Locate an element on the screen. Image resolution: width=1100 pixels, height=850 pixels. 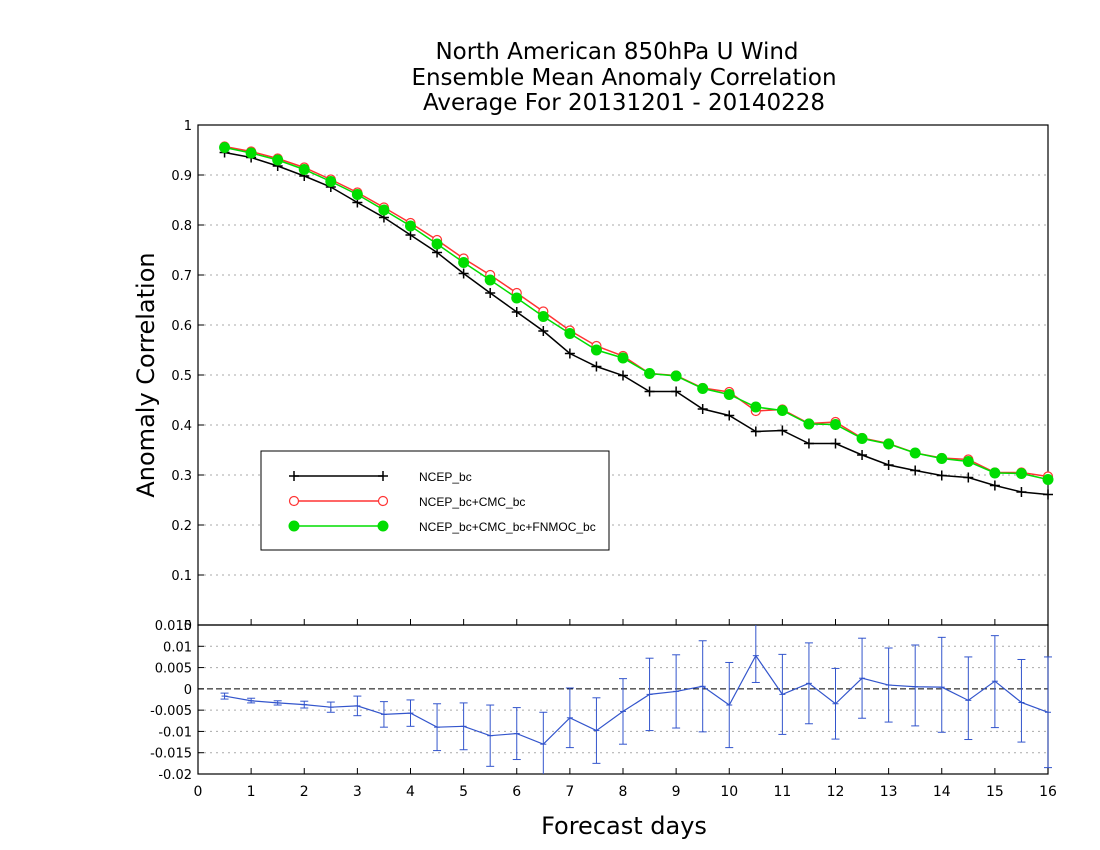
y-tick-label-bottom: -0.02 is located at coordinates (175, 775).